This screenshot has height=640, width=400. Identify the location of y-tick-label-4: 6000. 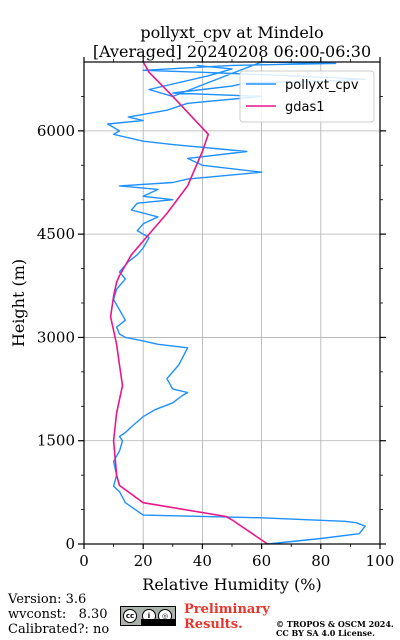
(56, 131).